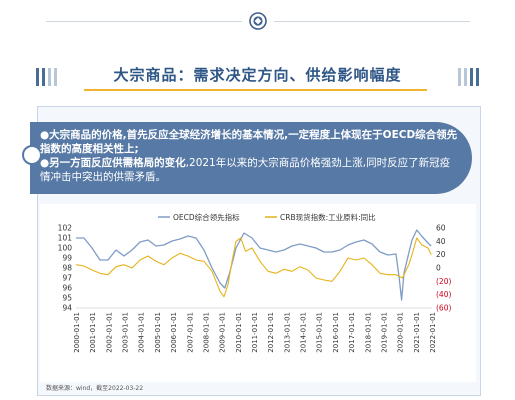 The width and height of the screenshot is (515, 400). I want to click on data-source-note: 数据来源：wind，截至2022-03-22, so click(95, 388).